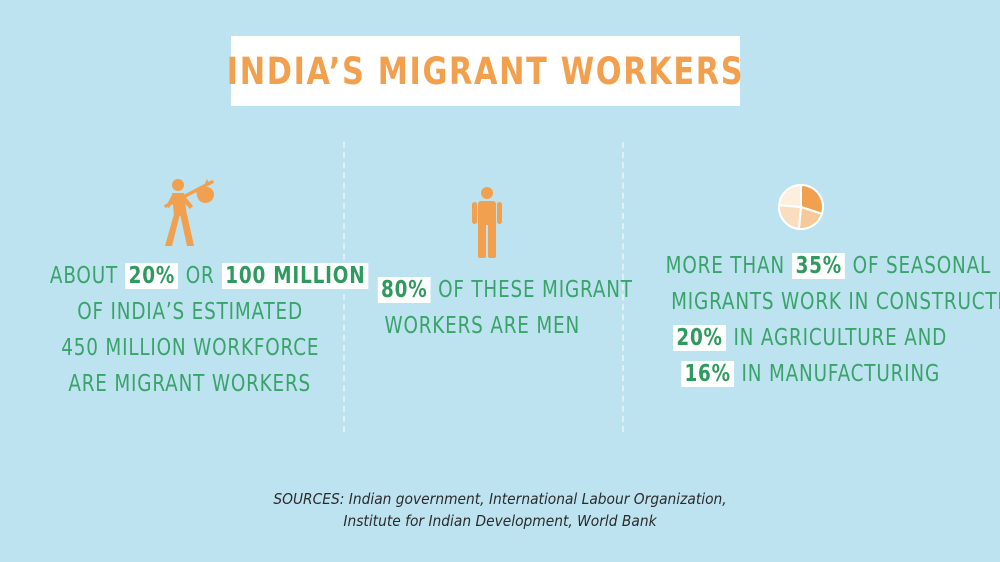 This screenshot has height=562, width=1000. What do you see at coordinates (623, 287) in the screenshot?
I see `divider-right` at bounding box center [623, 287].